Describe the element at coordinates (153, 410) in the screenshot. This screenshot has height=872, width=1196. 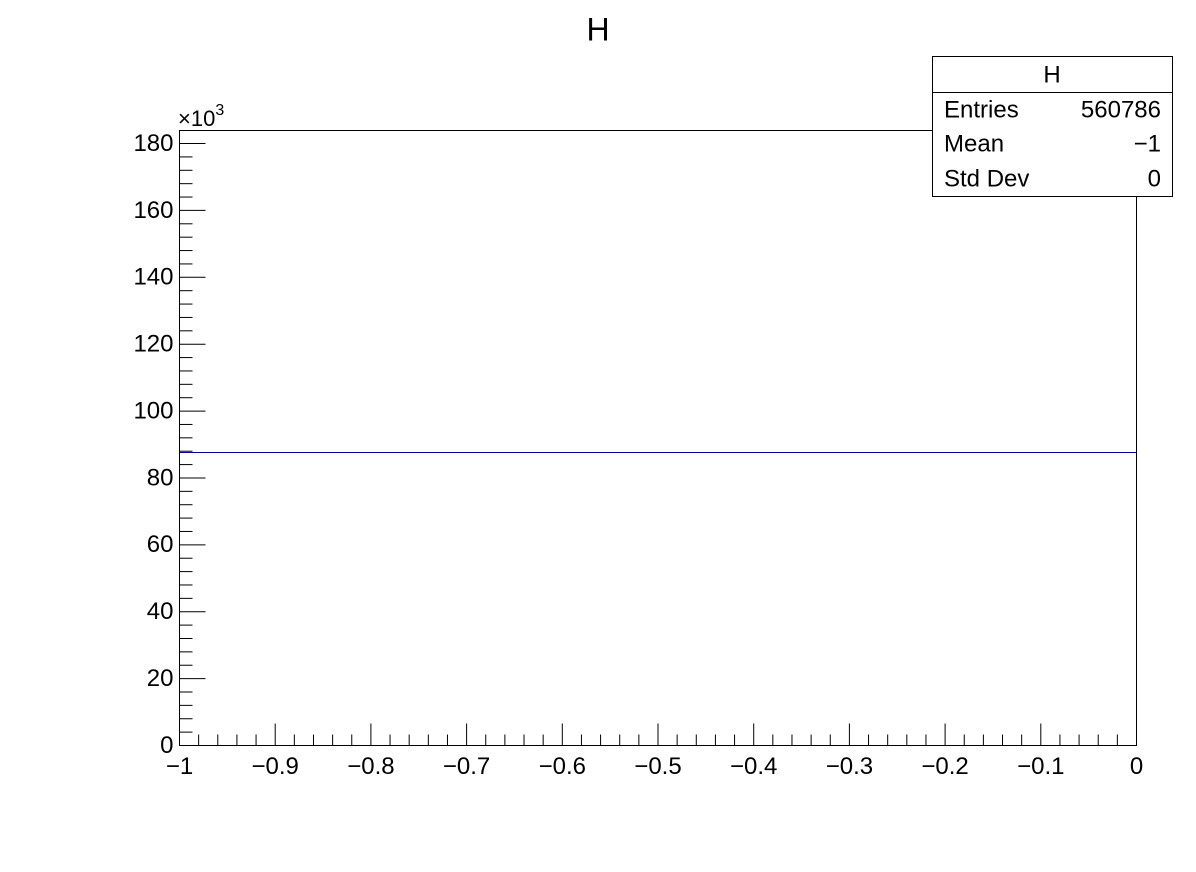
I see `y-tick-label: 100` at that location.